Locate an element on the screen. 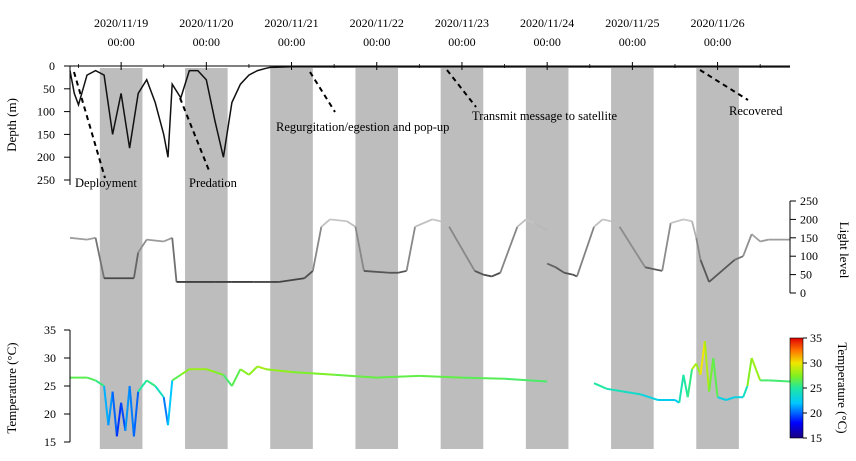 This screenshot has width=856, height=461. time-label-3: 00:00 is located at coordinates (291, 42).